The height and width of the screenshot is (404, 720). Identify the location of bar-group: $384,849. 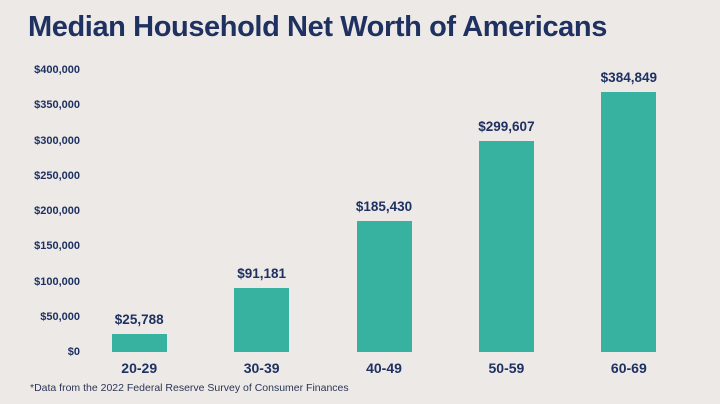
(629, 211).